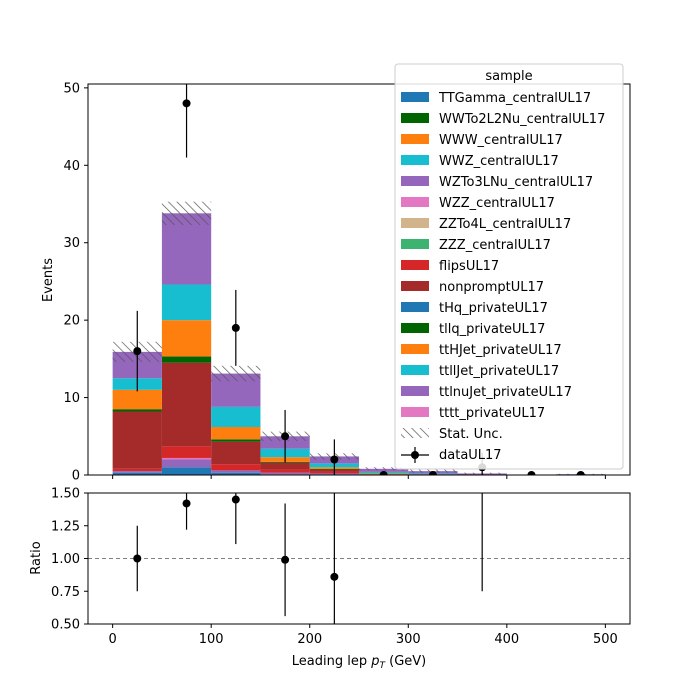  I want to click on legend-label: tllq_privateUL17, so click(492, 329).